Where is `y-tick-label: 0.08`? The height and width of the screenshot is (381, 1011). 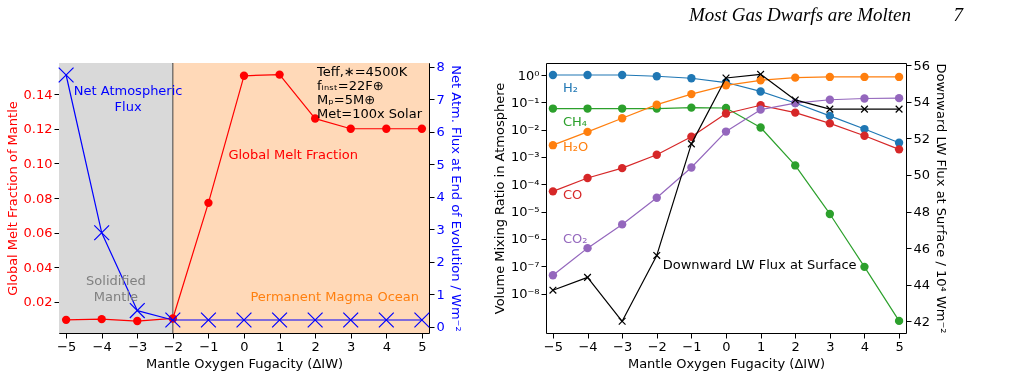
y-tick-label: 0.08 is located at coordinates (38, 198).